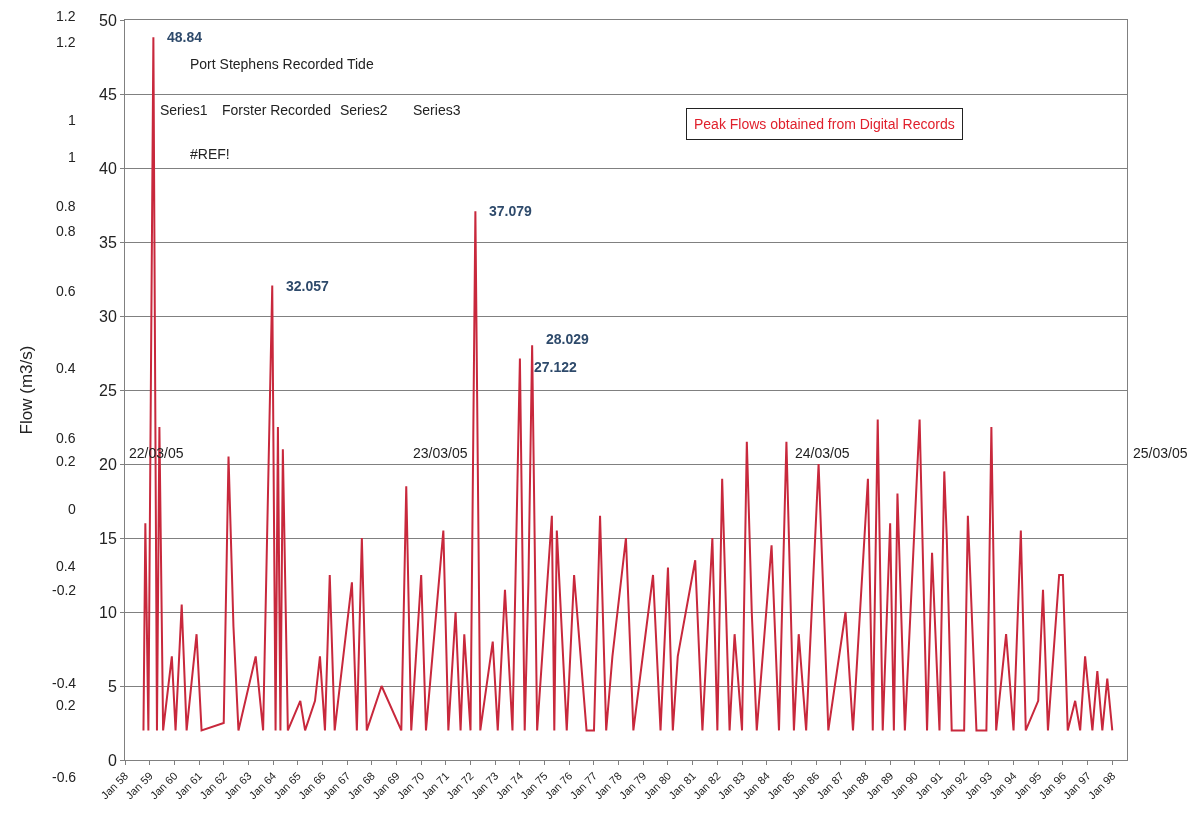  I want to click on annotation: 28.029, so click(568, 339).